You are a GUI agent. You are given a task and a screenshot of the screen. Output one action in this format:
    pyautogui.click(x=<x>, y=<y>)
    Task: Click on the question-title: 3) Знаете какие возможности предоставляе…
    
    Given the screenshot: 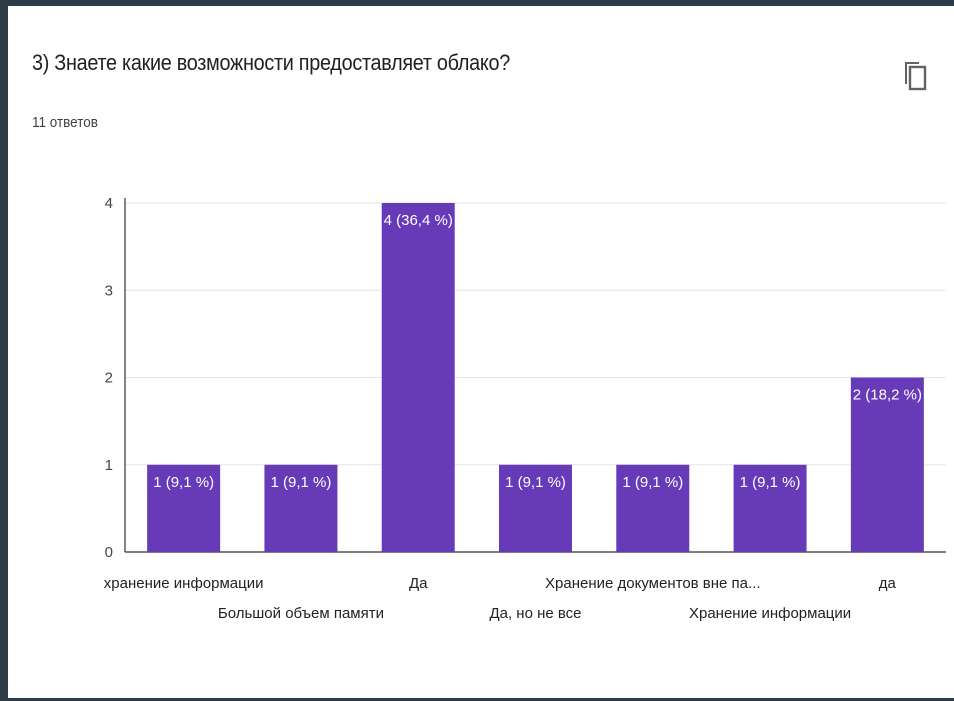 What is the action you would take?
    pyautogui.click(x=271, y=62)
    